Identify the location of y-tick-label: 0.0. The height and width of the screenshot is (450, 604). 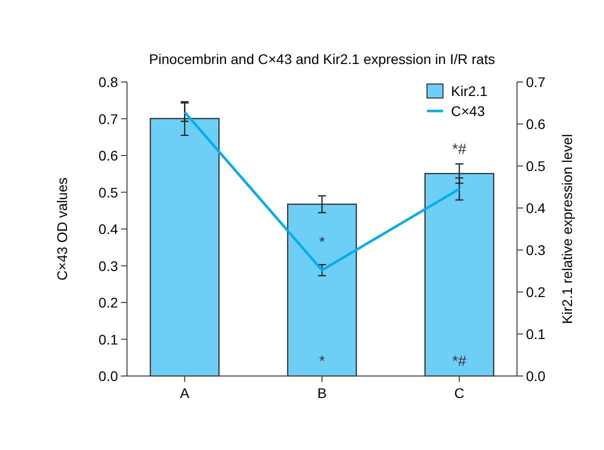
(108, 376).